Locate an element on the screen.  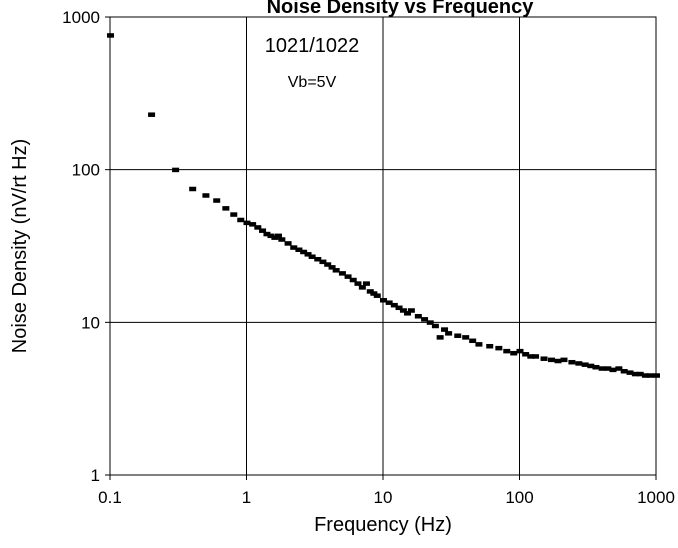
annotation-part-number: 1021/1022 is located at coordinates (312, 46).